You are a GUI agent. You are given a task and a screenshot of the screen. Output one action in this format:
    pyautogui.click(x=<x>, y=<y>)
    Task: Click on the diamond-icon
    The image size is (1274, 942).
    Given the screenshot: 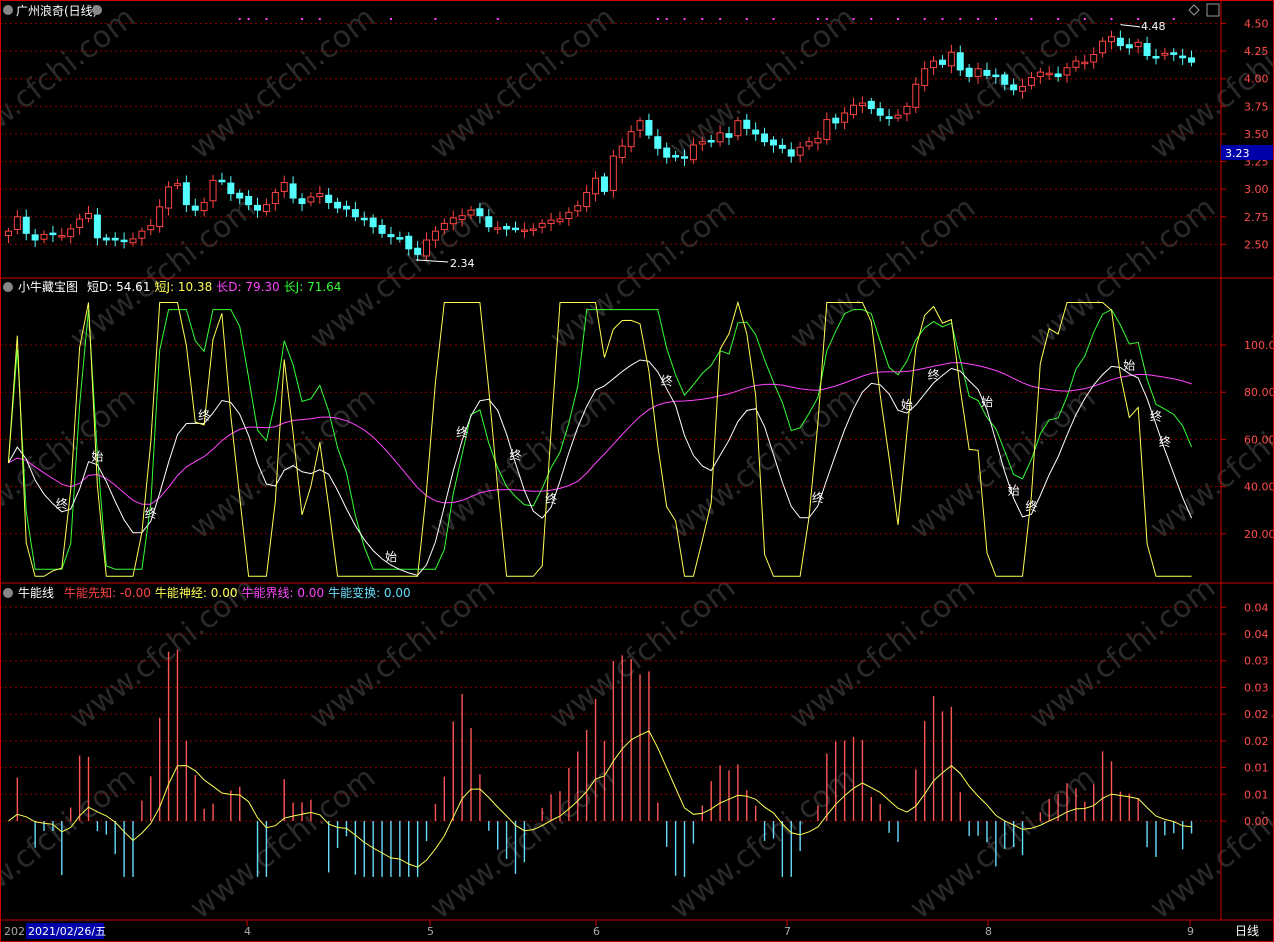 What is the action you would take?
    pyautogui.click(x=1194, y=10)
    